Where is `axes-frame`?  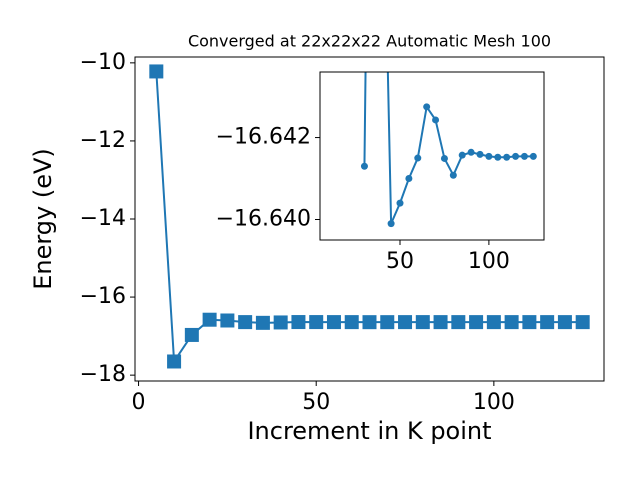
axes-frame is located at coordinates (432, 156).